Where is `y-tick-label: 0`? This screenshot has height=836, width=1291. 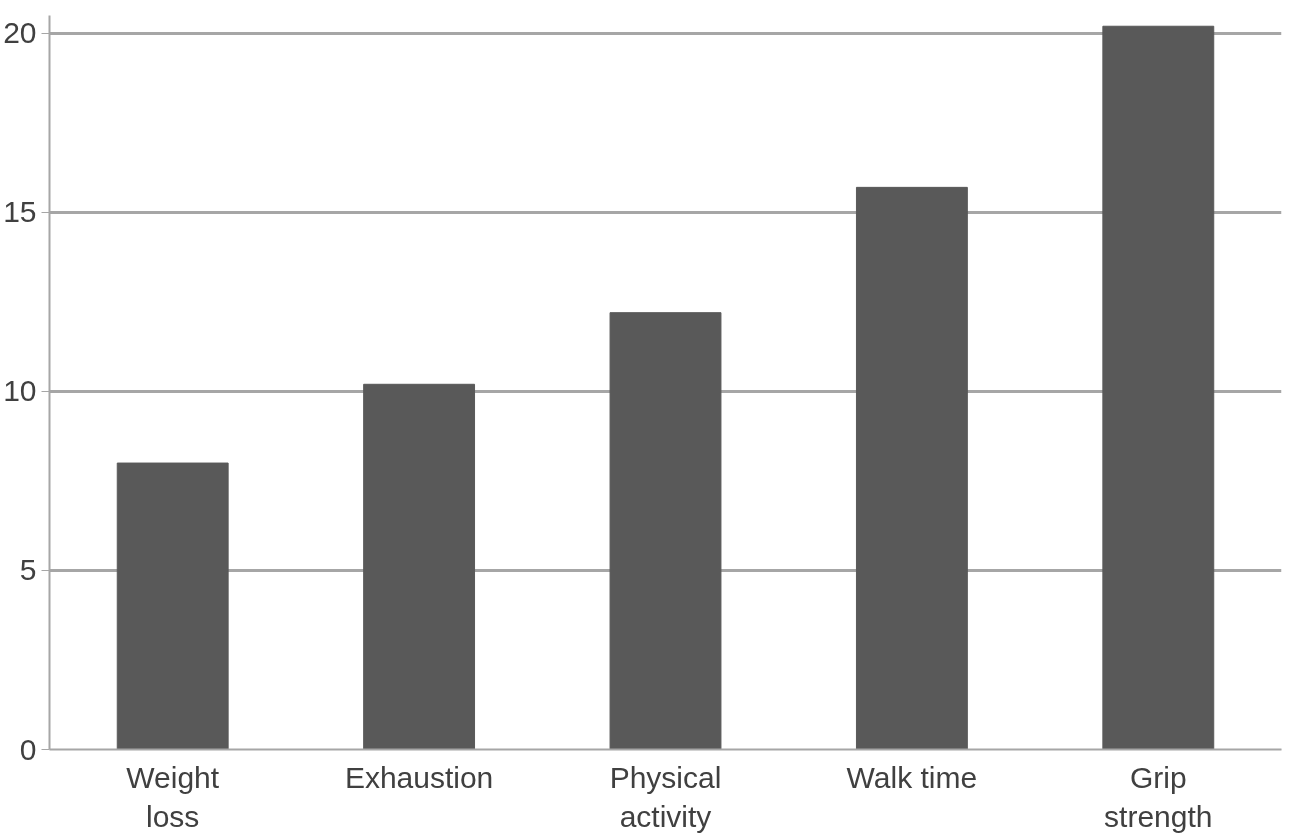
y-tick-label: 0 is located at coordinates (28, 749).